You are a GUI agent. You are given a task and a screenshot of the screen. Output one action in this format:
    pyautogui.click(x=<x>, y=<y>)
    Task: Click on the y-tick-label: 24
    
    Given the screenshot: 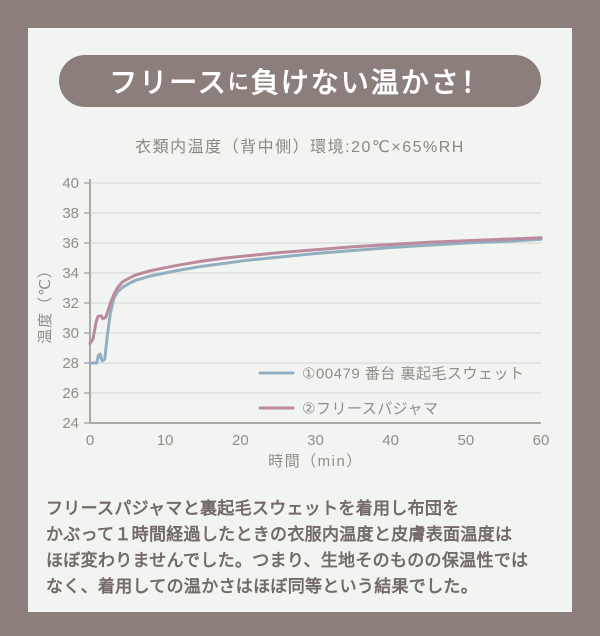 What is the action you would take?
    pyautogui.click(x=70, y=423)
    